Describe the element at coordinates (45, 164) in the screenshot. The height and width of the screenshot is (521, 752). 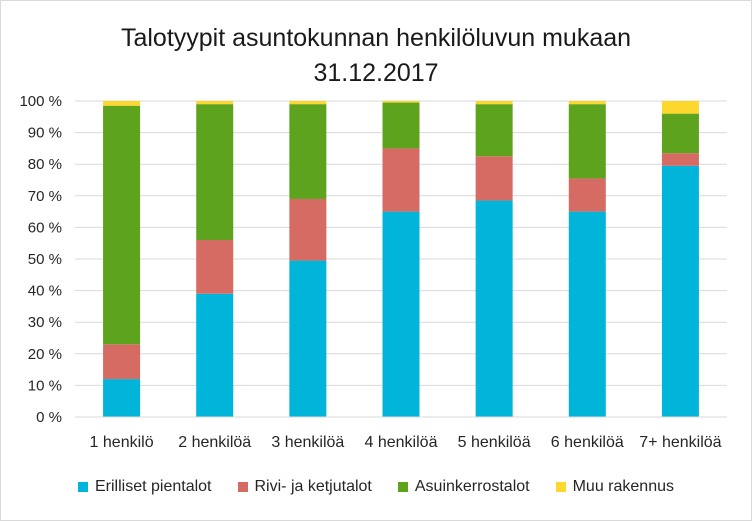
I see `y-tick-label: 80 %` at that location.